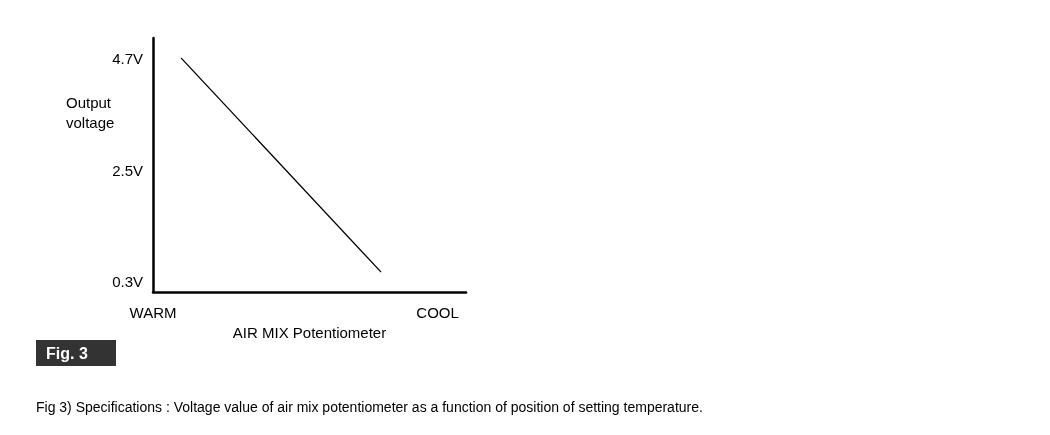 Image resolution: width=1050 pixels, height=435 pixels. What do you see at coordinates (369, 407) in the screenshot?
I see `caption: Fig 3) Specifications : Voltage value of air mix potentiometer as a function of position of setting temperature.` at bounding box center [369, 407].